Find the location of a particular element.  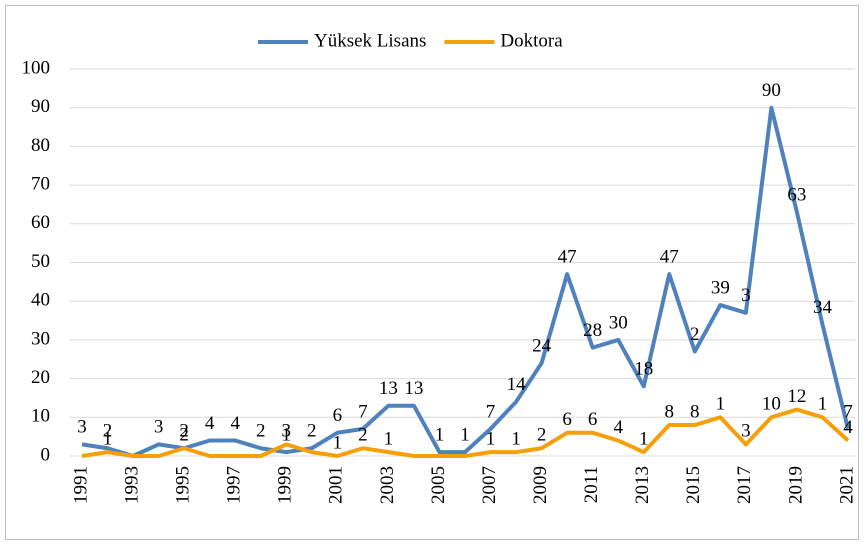

x-tick-label: 1997 is located at coordinates (234, 485).